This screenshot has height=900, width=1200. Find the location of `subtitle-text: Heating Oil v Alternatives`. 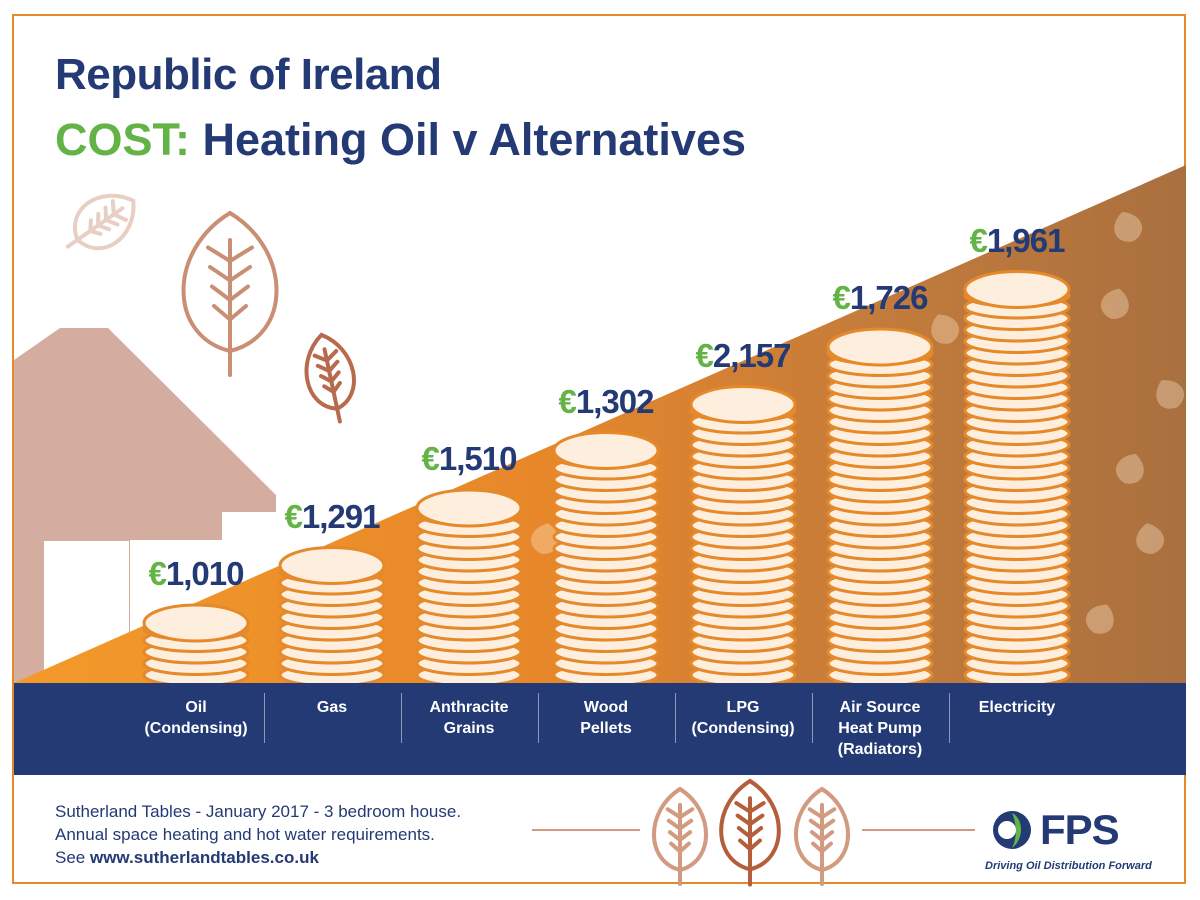

subtitle-text: Heating Oil v Alternatives is located at coordinates (468, 139).